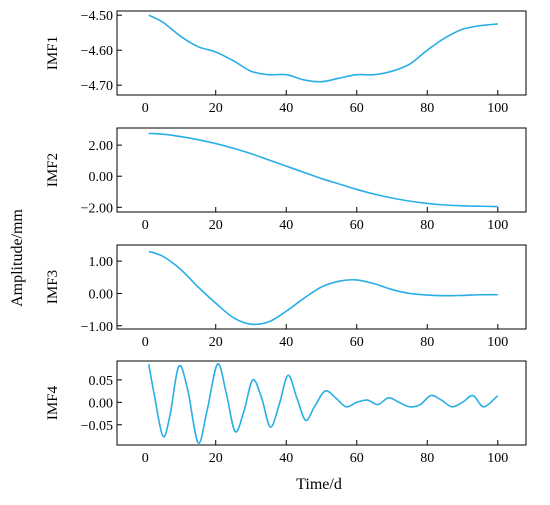  What do you see at coordinates (97, 208) in the screenshot?
I see `y-tick-label: −2.00` at bounding box center [97, 208].